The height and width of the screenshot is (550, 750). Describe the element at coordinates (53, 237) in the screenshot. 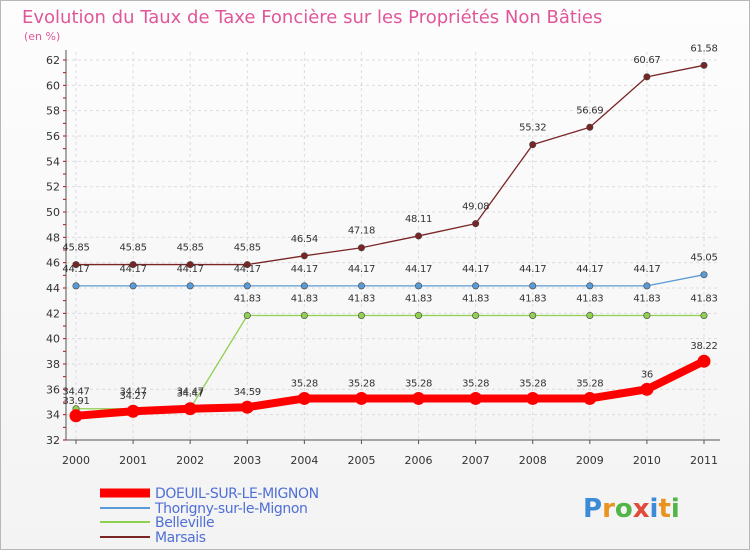

I see `y-tick-label: 48` at that location.